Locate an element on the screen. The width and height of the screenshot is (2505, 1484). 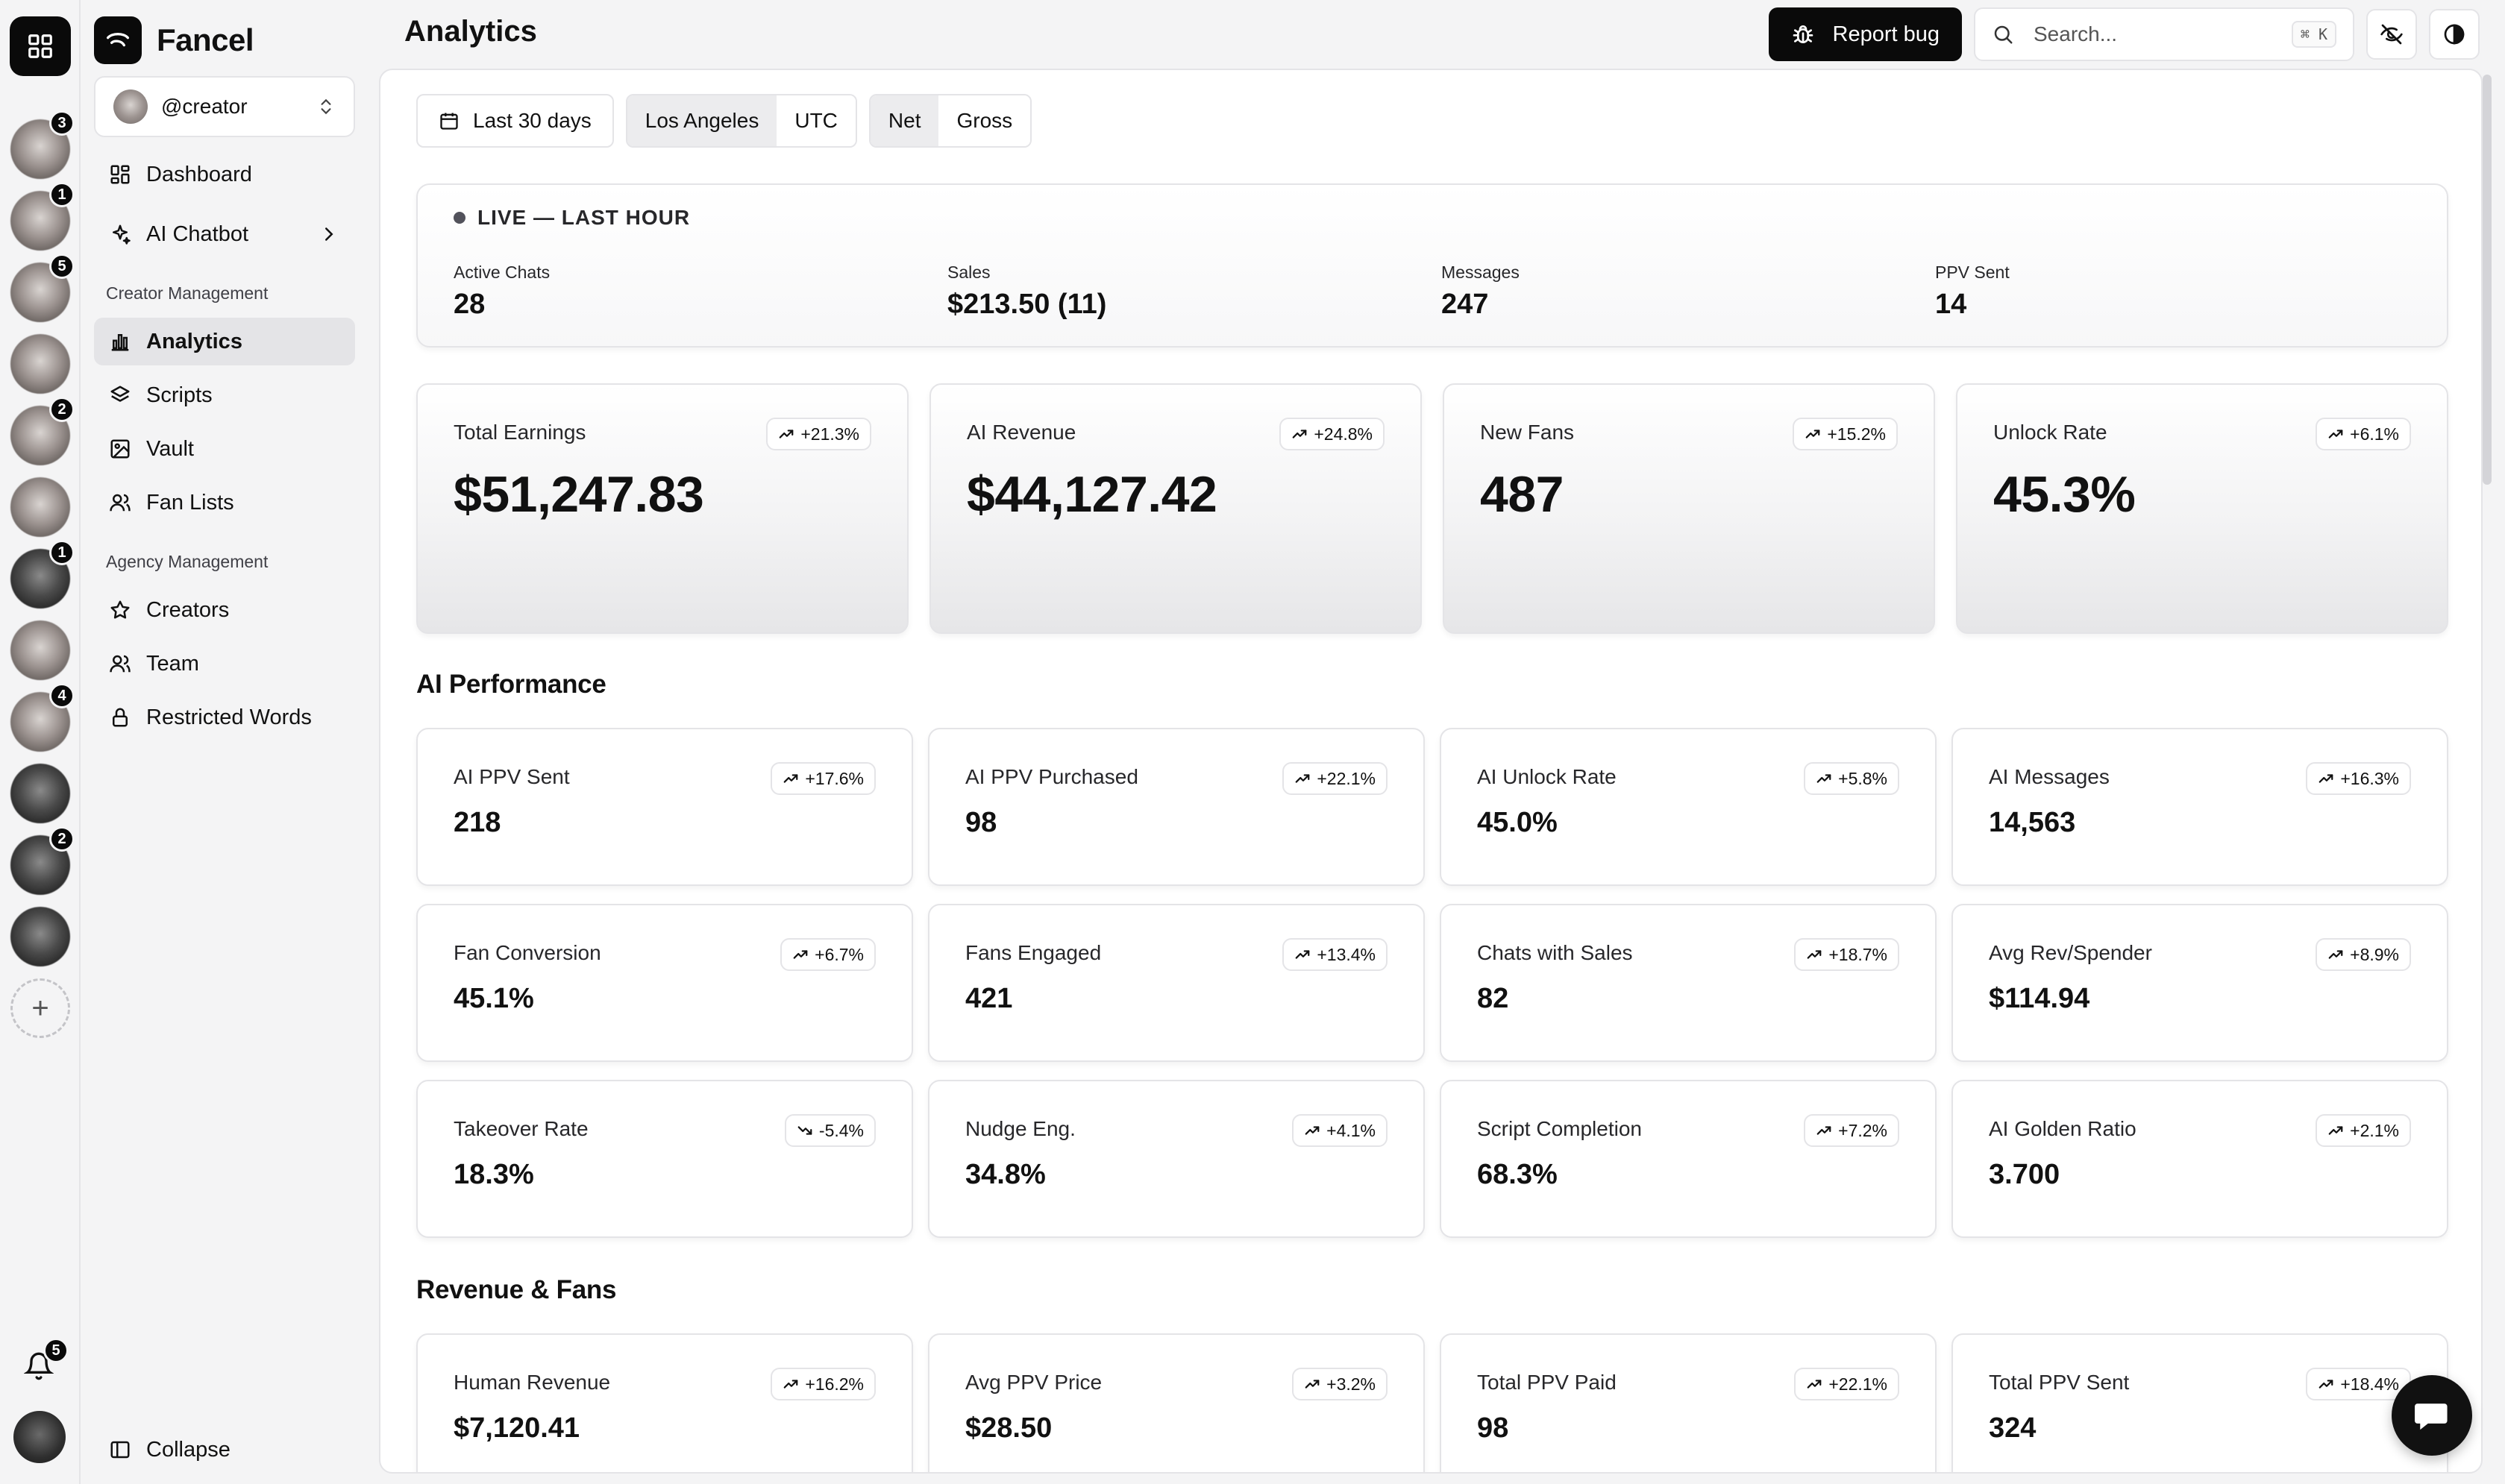
live-stat-value: 14 is located at coordinates (1951, 305).